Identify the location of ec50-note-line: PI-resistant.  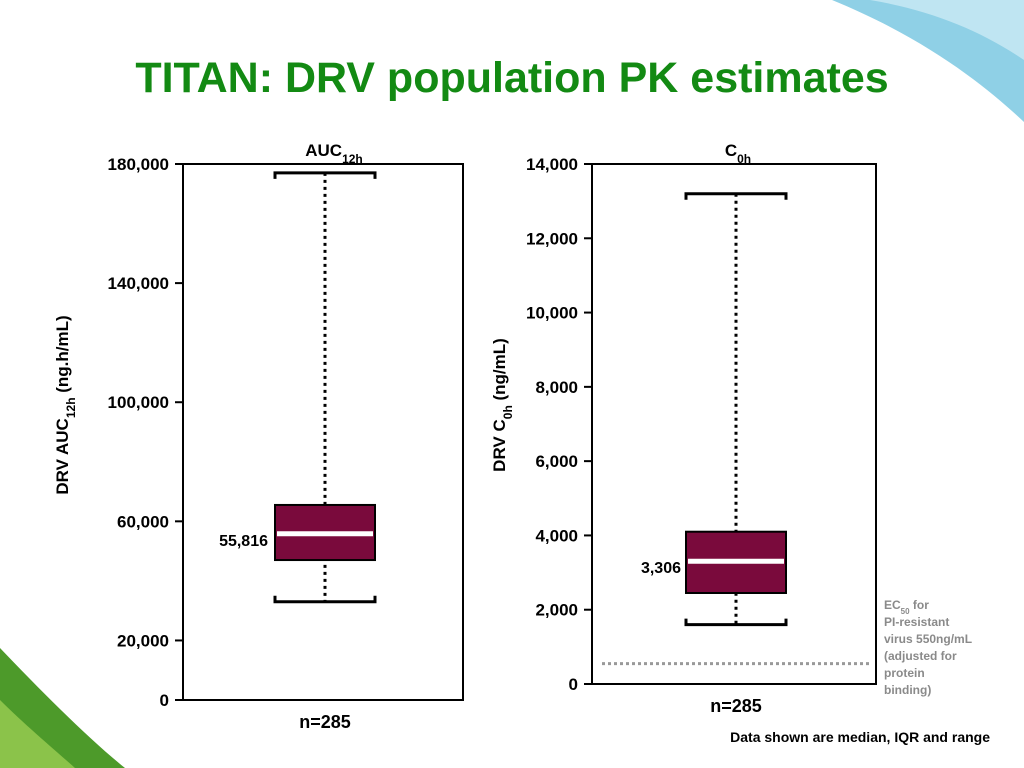
(916, 622).